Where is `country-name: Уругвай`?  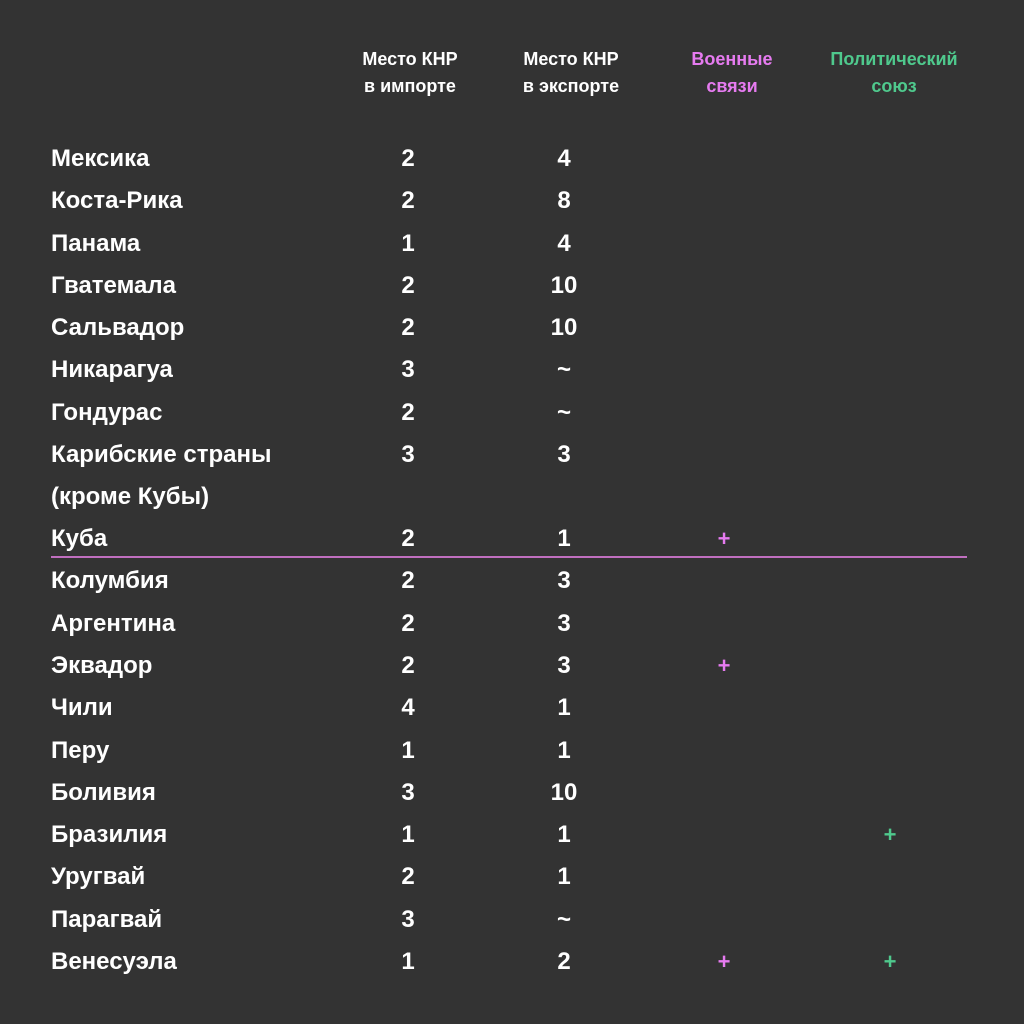 country-name: Уругвай is located at coordinates (211, 877).